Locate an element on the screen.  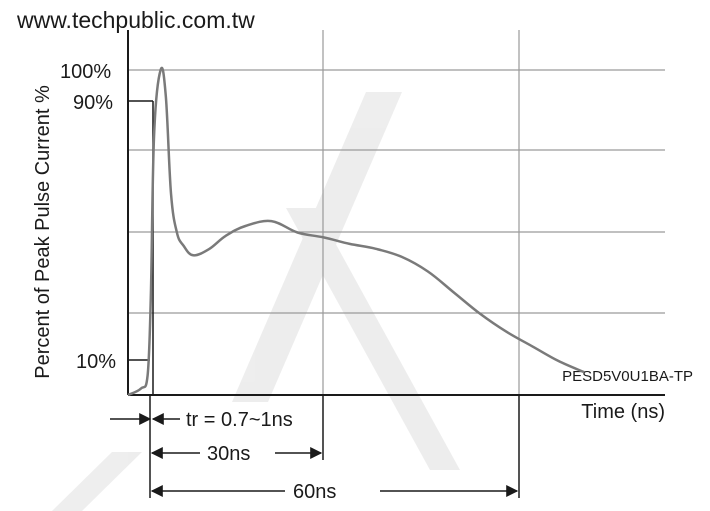
annotation-30ns: 30ns is located at coordinates (228, 454).